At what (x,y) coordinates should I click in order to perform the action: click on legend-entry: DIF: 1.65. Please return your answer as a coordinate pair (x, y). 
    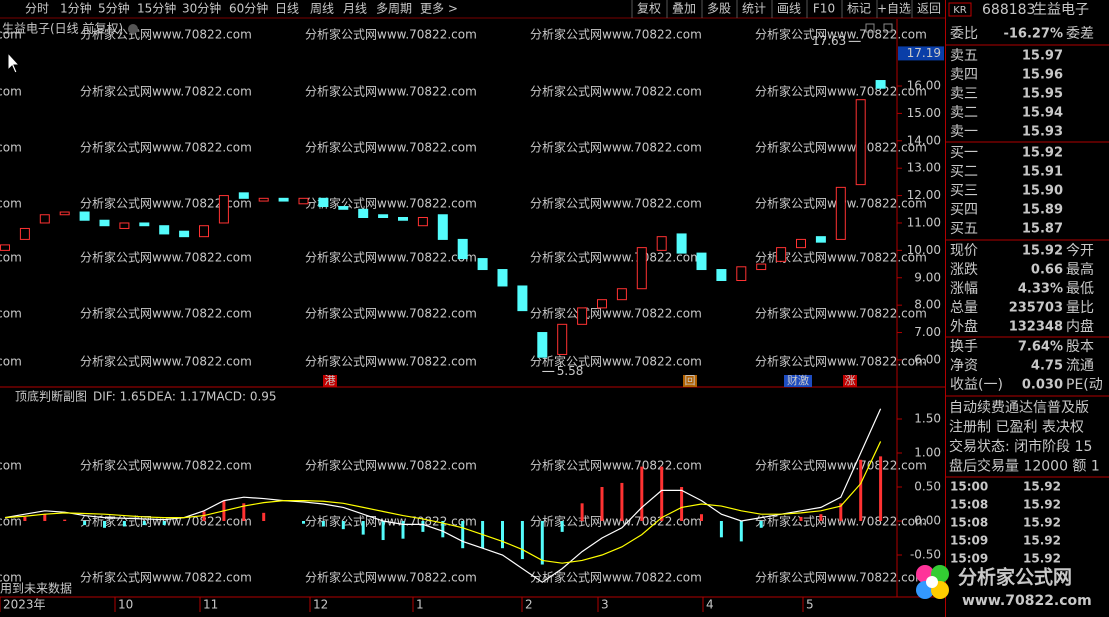
    Looking at the image, I should click on (119, 397).